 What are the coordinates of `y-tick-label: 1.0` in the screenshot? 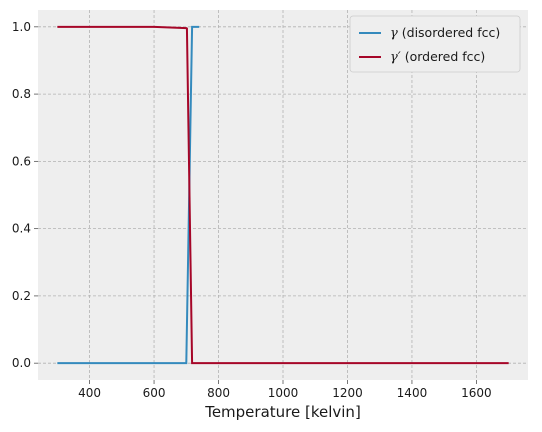 It's located at (21, 27).